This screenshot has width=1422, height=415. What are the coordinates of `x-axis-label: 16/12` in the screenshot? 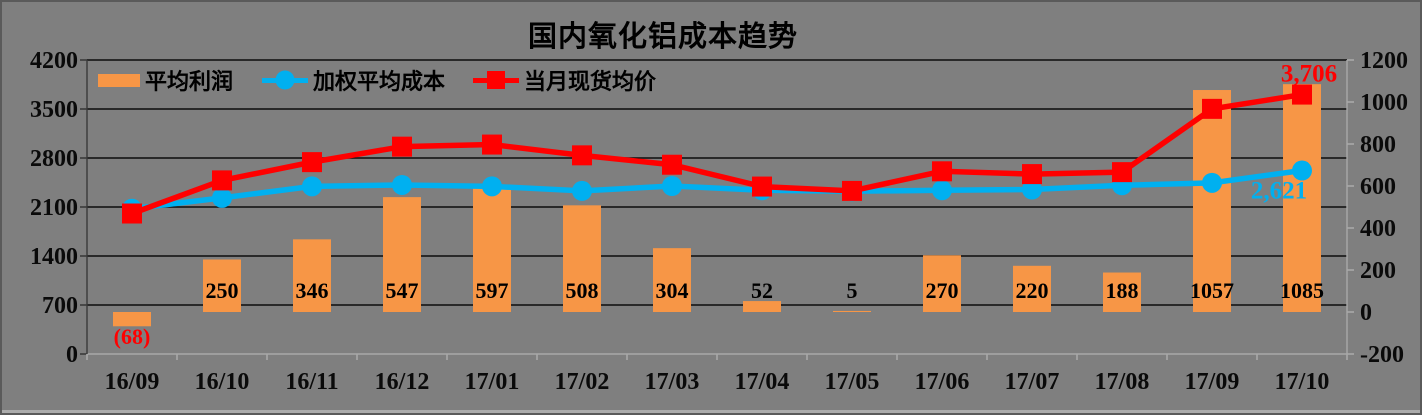 It's located at (402, 382).